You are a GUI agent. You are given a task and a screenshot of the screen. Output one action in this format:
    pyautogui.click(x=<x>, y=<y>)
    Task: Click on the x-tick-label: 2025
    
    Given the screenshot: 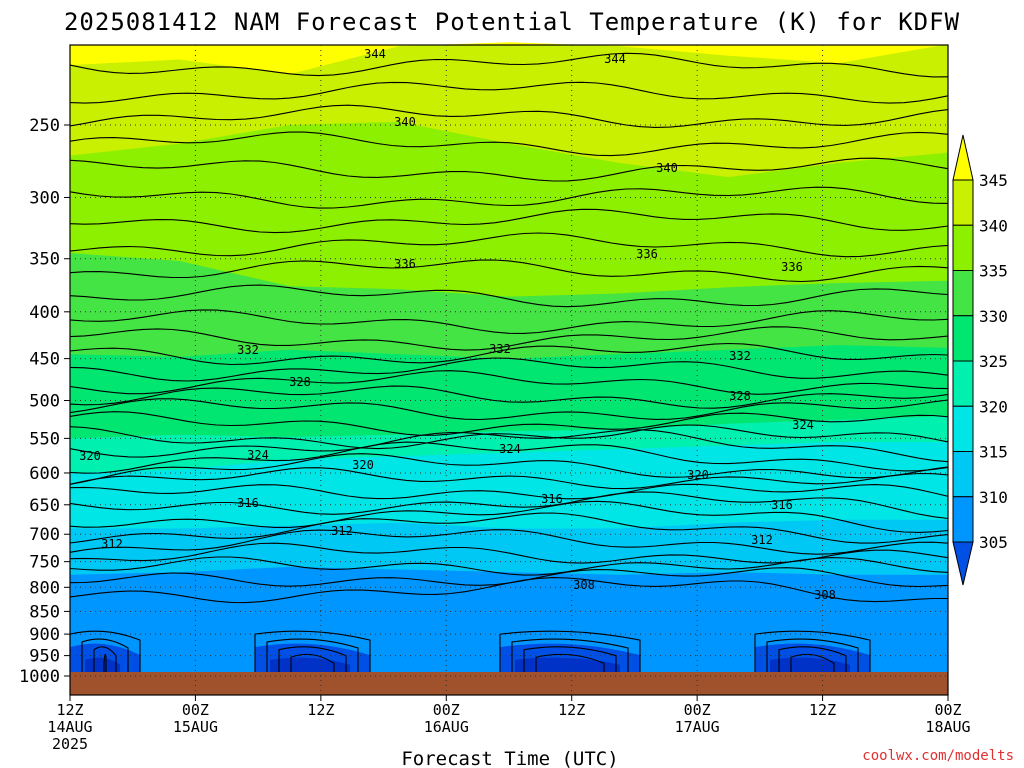 What is the action you would take?
    pyautogui.click(x=70, y=744)
    